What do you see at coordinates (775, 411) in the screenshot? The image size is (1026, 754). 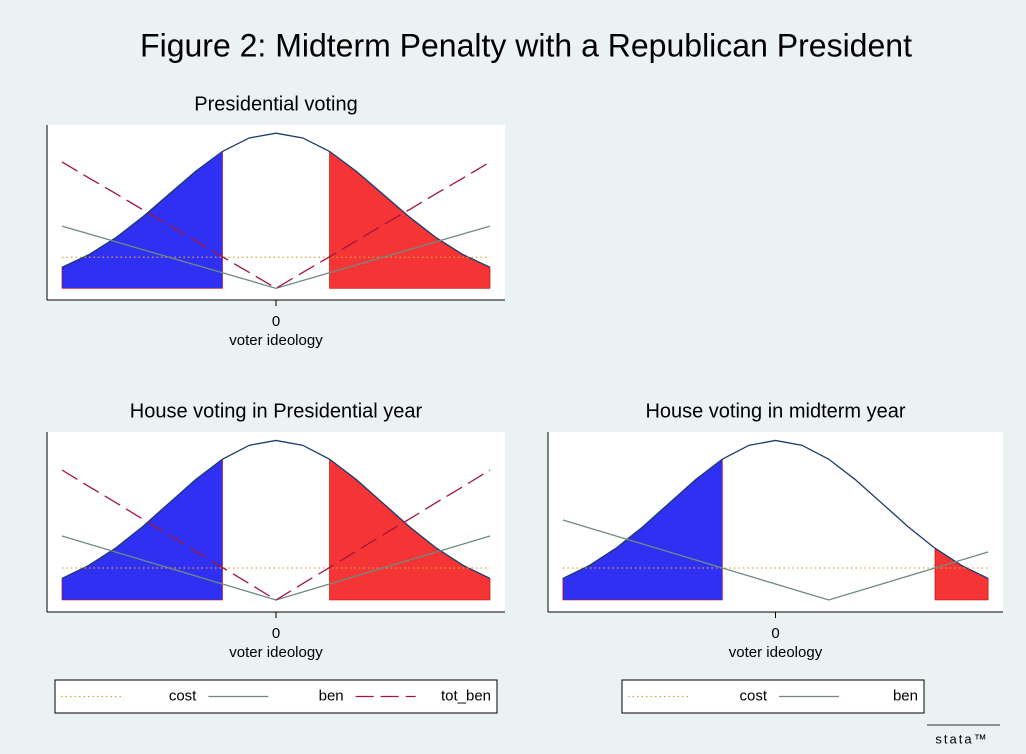 I see `panel-title: House voting in midterm year` at bounding box center [775, 411].